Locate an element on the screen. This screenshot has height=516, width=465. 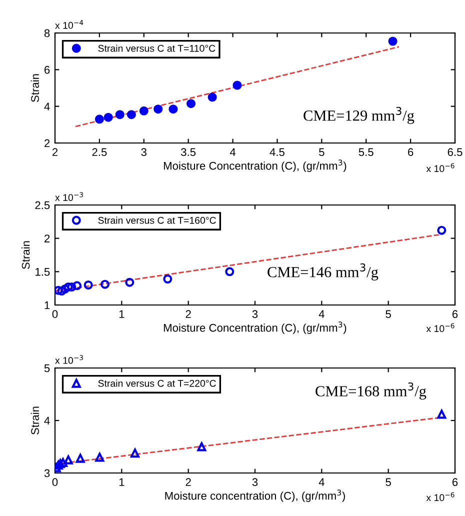
x-tick-label: 5.5 is located at coordinates (366, 152).